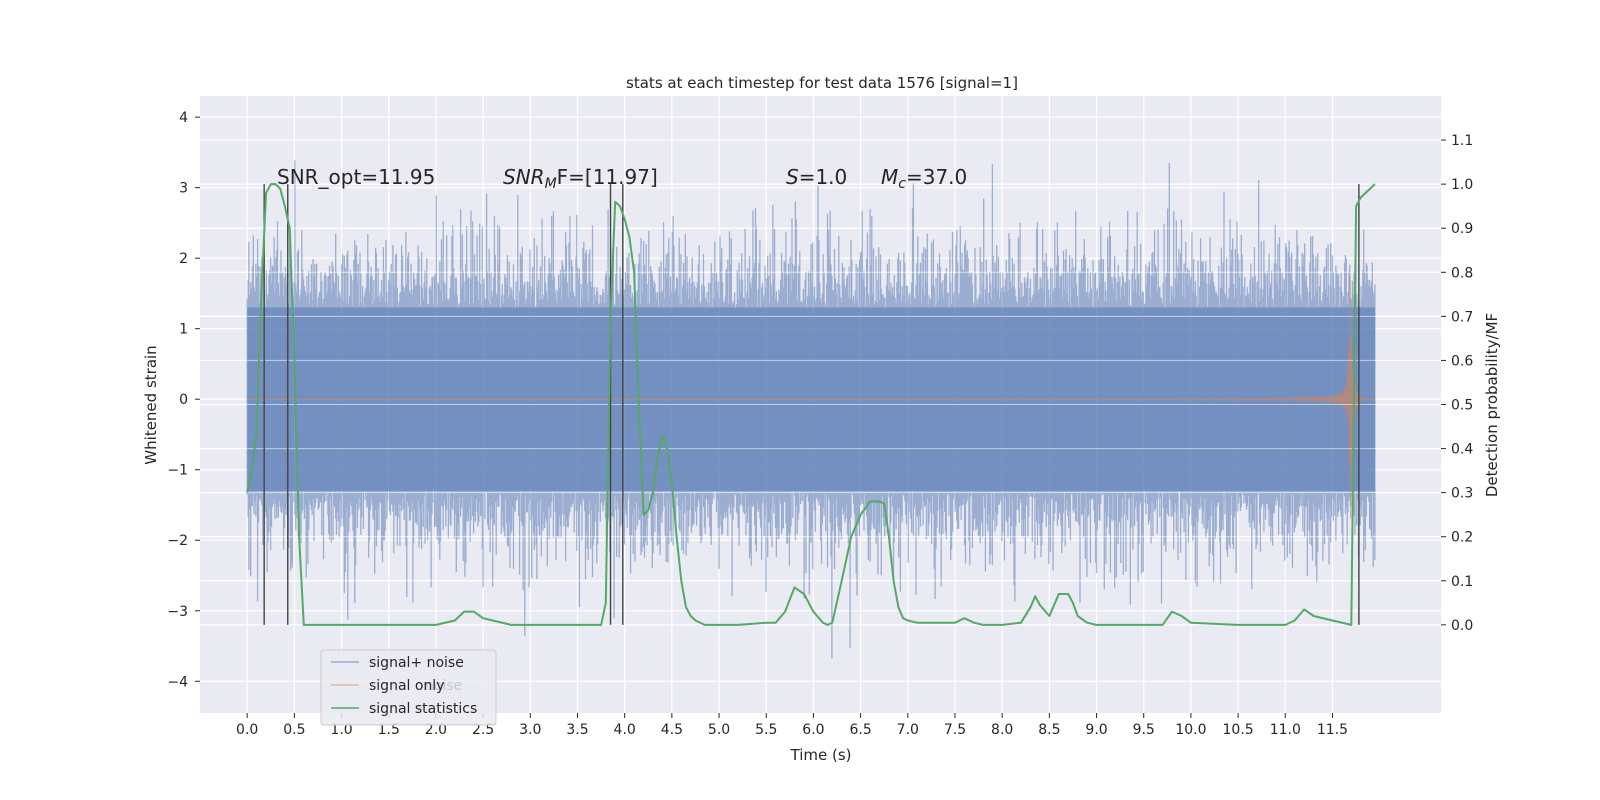  What do you see at coordinates (1002, 730) in the screenshot?
I see `x-tick-label: 8.0` at bounding box center [1002, 730].